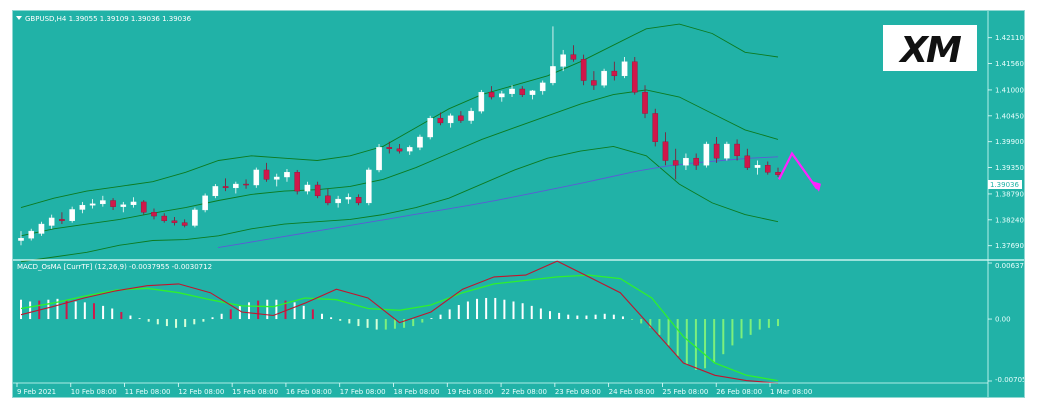 The image size is (1037, 417). What do you see at coordinates (816, 186) in the screenshot?
I see `forecast-arrow-head` at bounding box center [816, 186].